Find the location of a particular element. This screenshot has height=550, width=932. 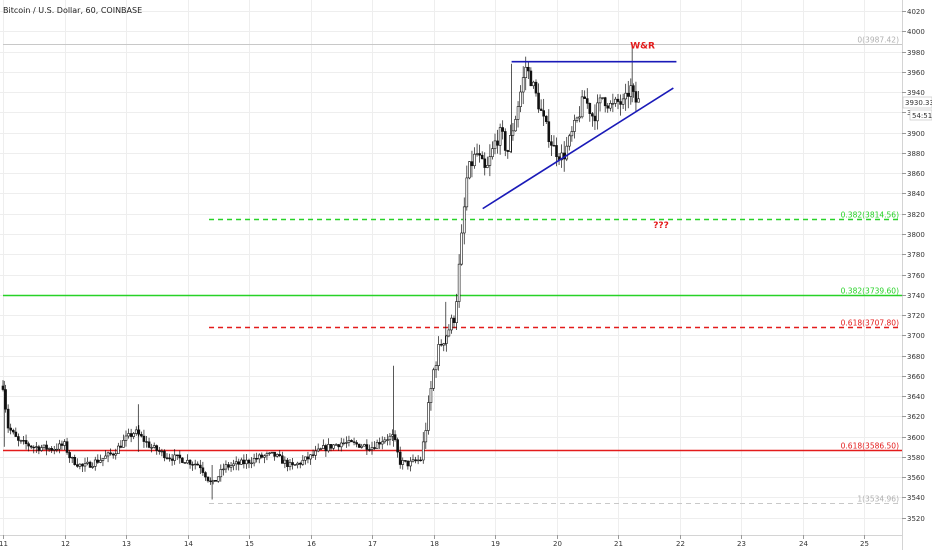

fib-level-label: 1(3534.96) is located at coordinates (878, 499).